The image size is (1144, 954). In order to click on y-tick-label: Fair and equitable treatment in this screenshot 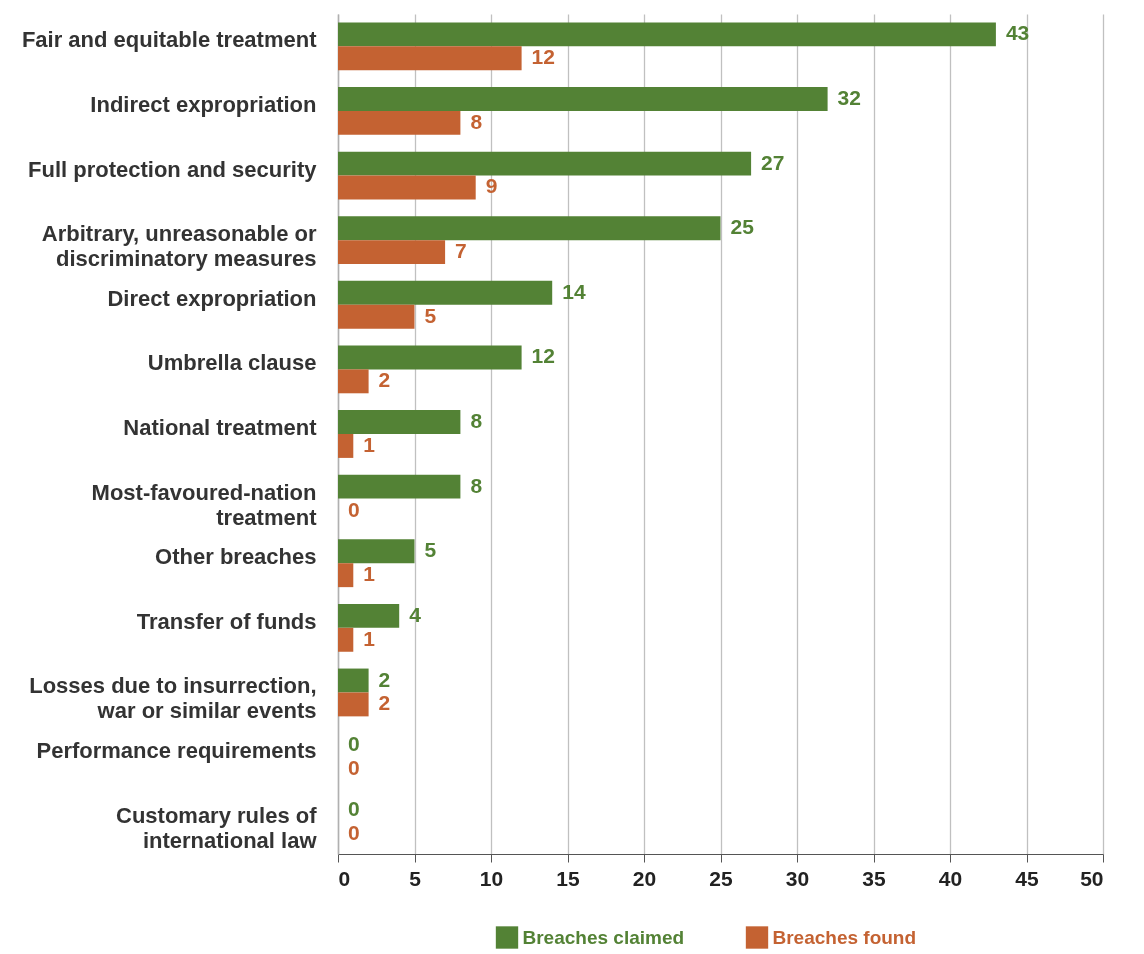, I will do `click(169, 40)`.